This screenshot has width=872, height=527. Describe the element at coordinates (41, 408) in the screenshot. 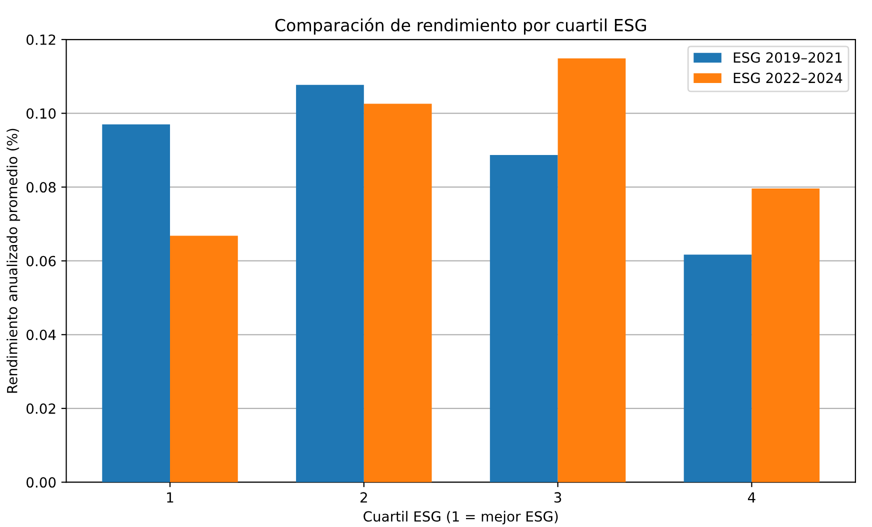

I see `y-tick-label: 0.02` at that location.